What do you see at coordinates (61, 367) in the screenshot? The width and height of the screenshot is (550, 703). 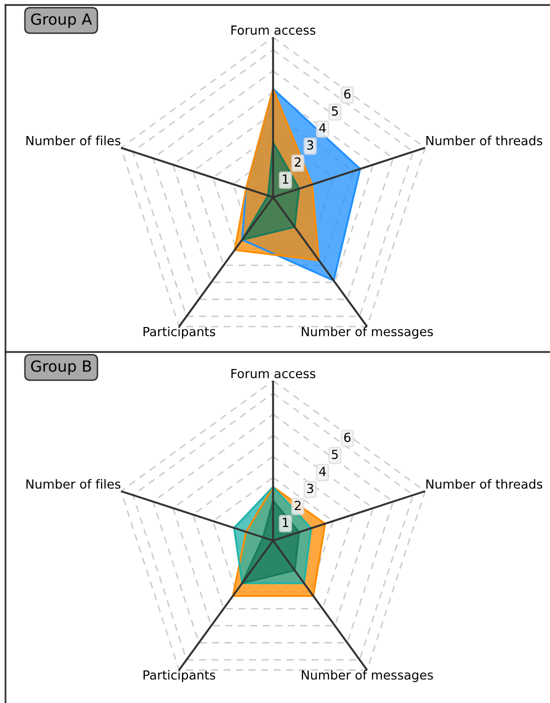 I see `chart-title: Group B` at bounding box center [61, 367].